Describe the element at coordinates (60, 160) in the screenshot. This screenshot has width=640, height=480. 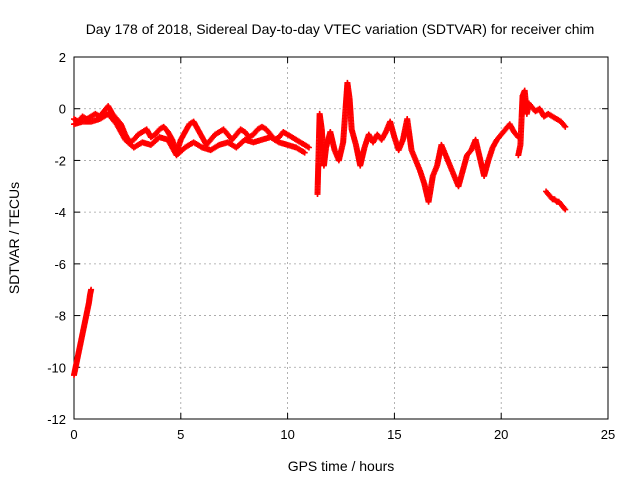
I see `y-tick-label: -2` at that location.